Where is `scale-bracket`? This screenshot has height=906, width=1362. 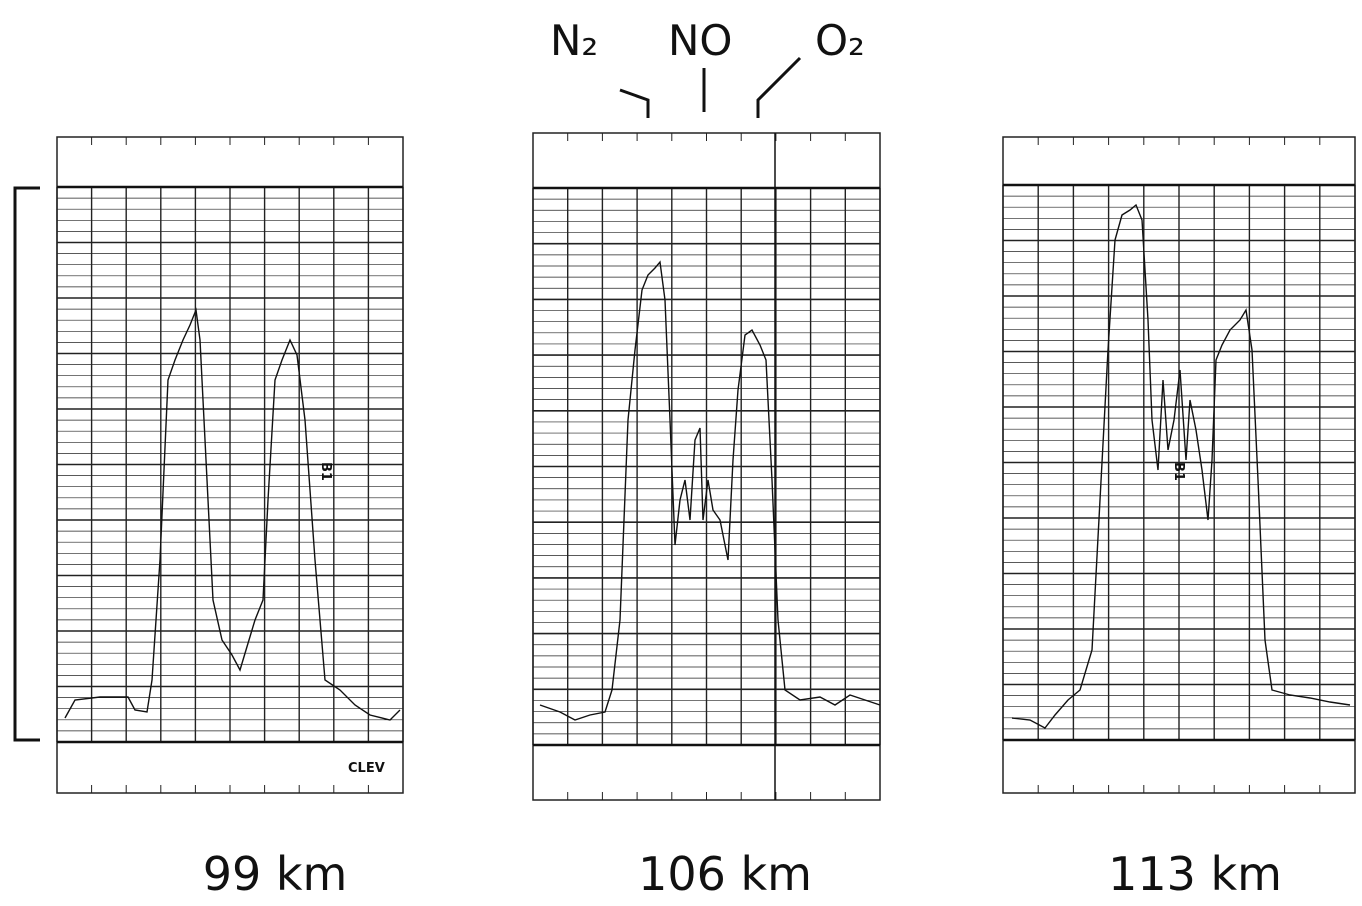 scale-bracket is located at coordinates (26, 464).